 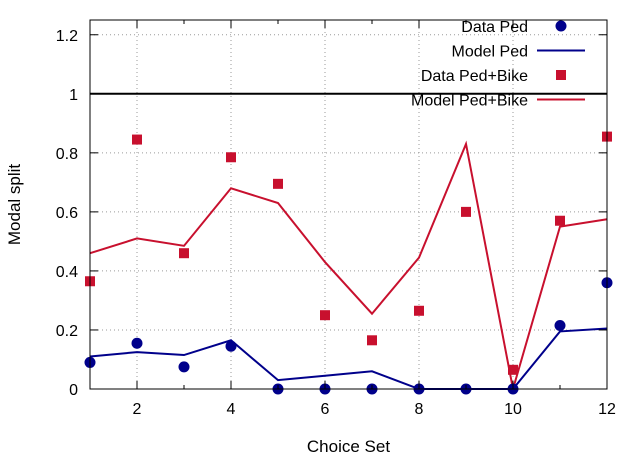 What do you see at coordinates (137, 409) in the screenshot?
I see `x-tick-label: 2` at bounding box center [137, 409].